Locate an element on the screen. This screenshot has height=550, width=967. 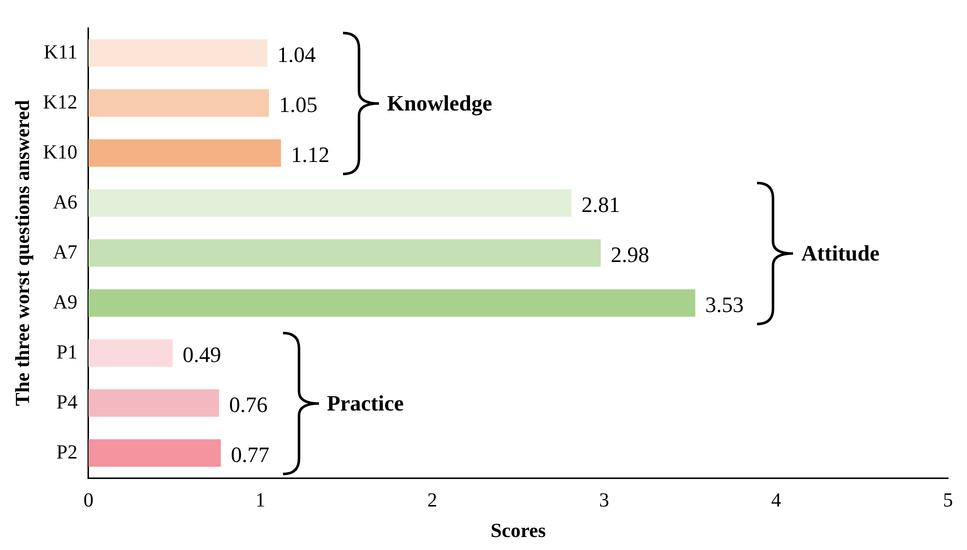
y-tick-label: K10 is located at coordinates (60, 152).